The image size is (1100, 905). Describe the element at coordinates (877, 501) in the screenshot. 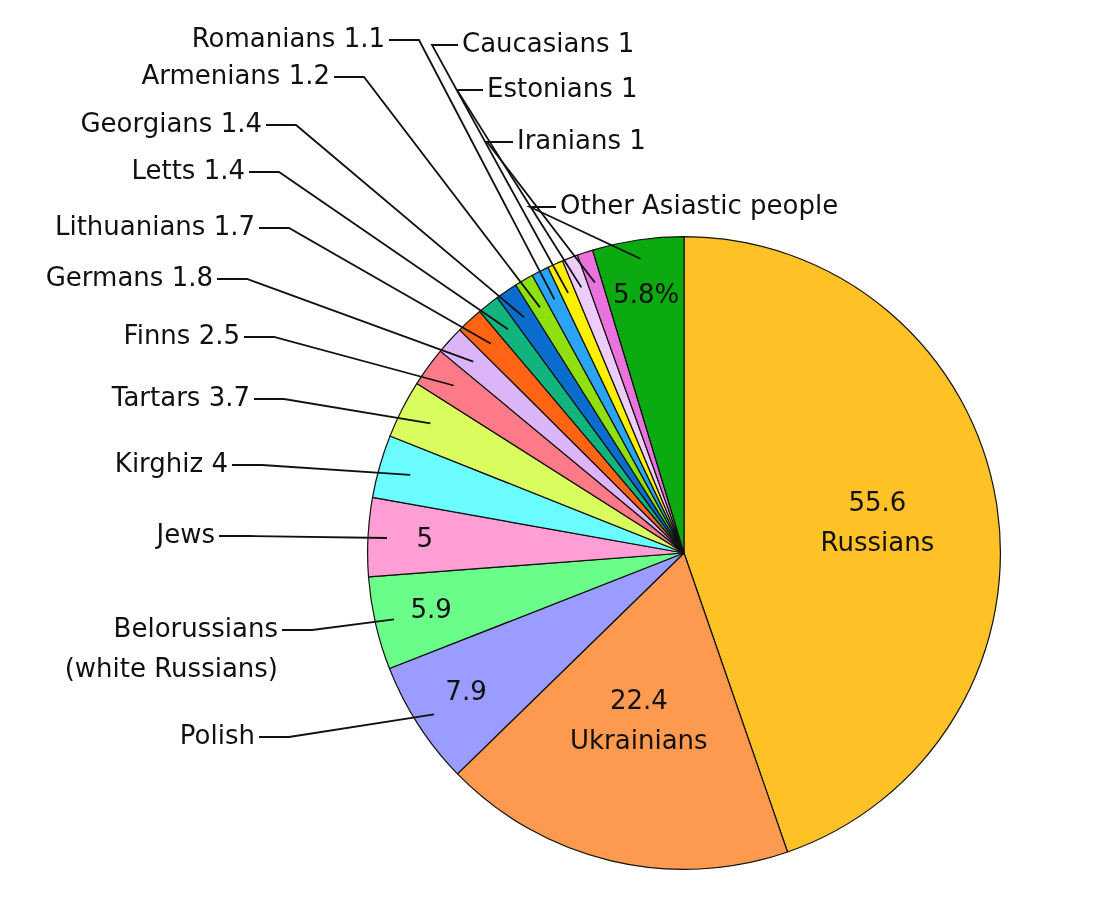

I see `data-label: 55.6` at that location.